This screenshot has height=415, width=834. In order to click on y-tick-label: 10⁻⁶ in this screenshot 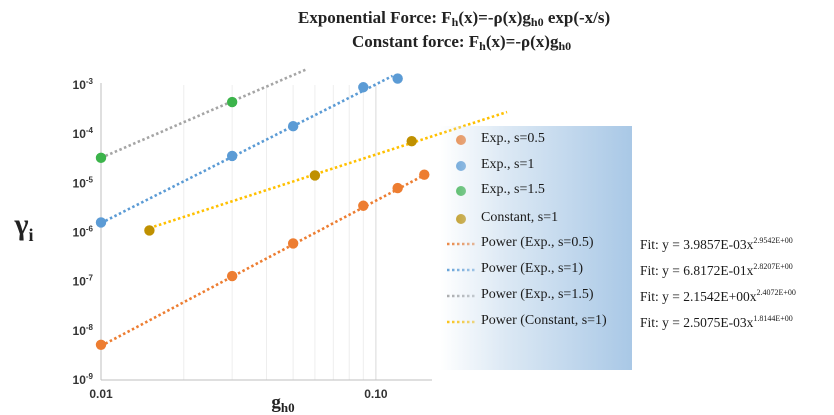, I will do `click(83, 232)`.